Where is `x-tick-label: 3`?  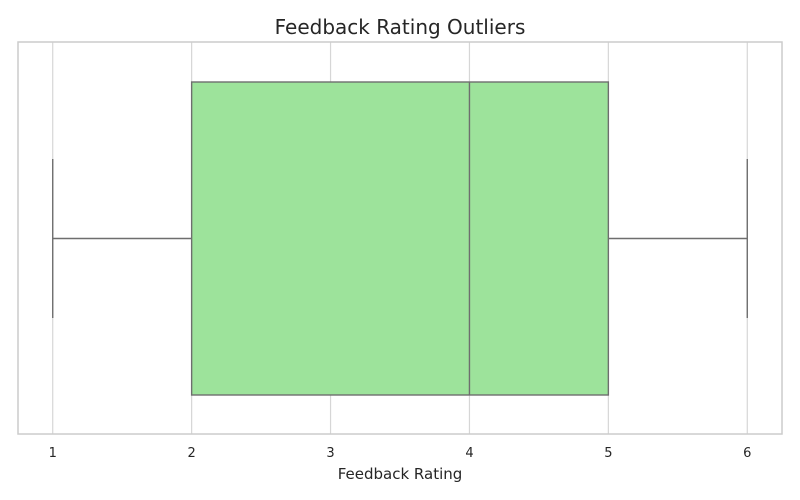 x-tick-label: 3 is located at coordinates (330, 453).